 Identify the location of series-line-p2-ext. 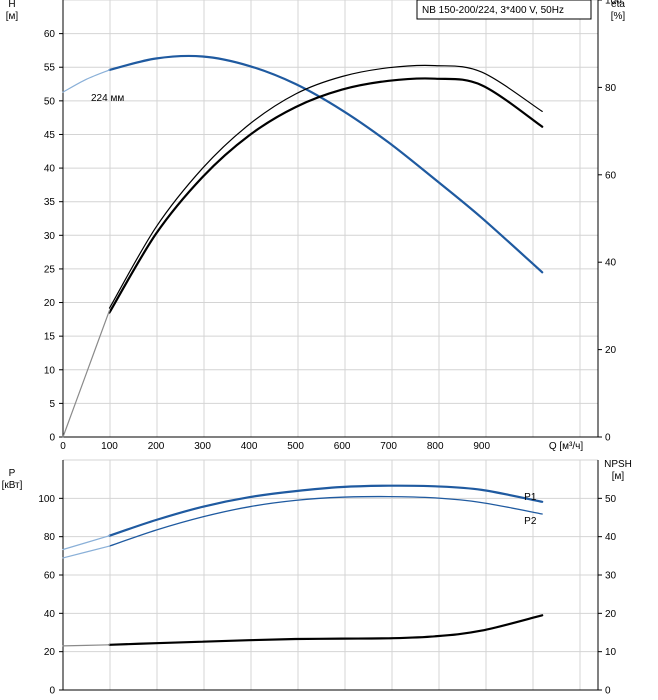
(86, 552).